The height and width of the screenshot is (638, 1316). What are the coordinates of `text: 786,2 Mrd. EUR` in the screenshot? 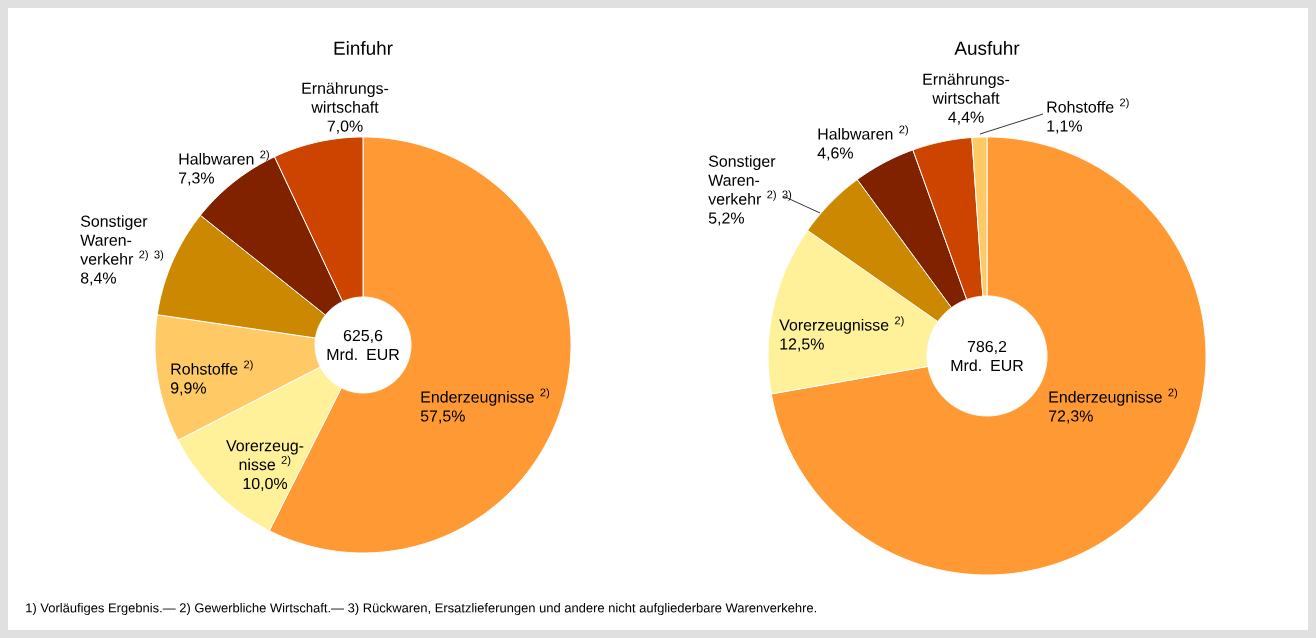 It's located at (987, 356).